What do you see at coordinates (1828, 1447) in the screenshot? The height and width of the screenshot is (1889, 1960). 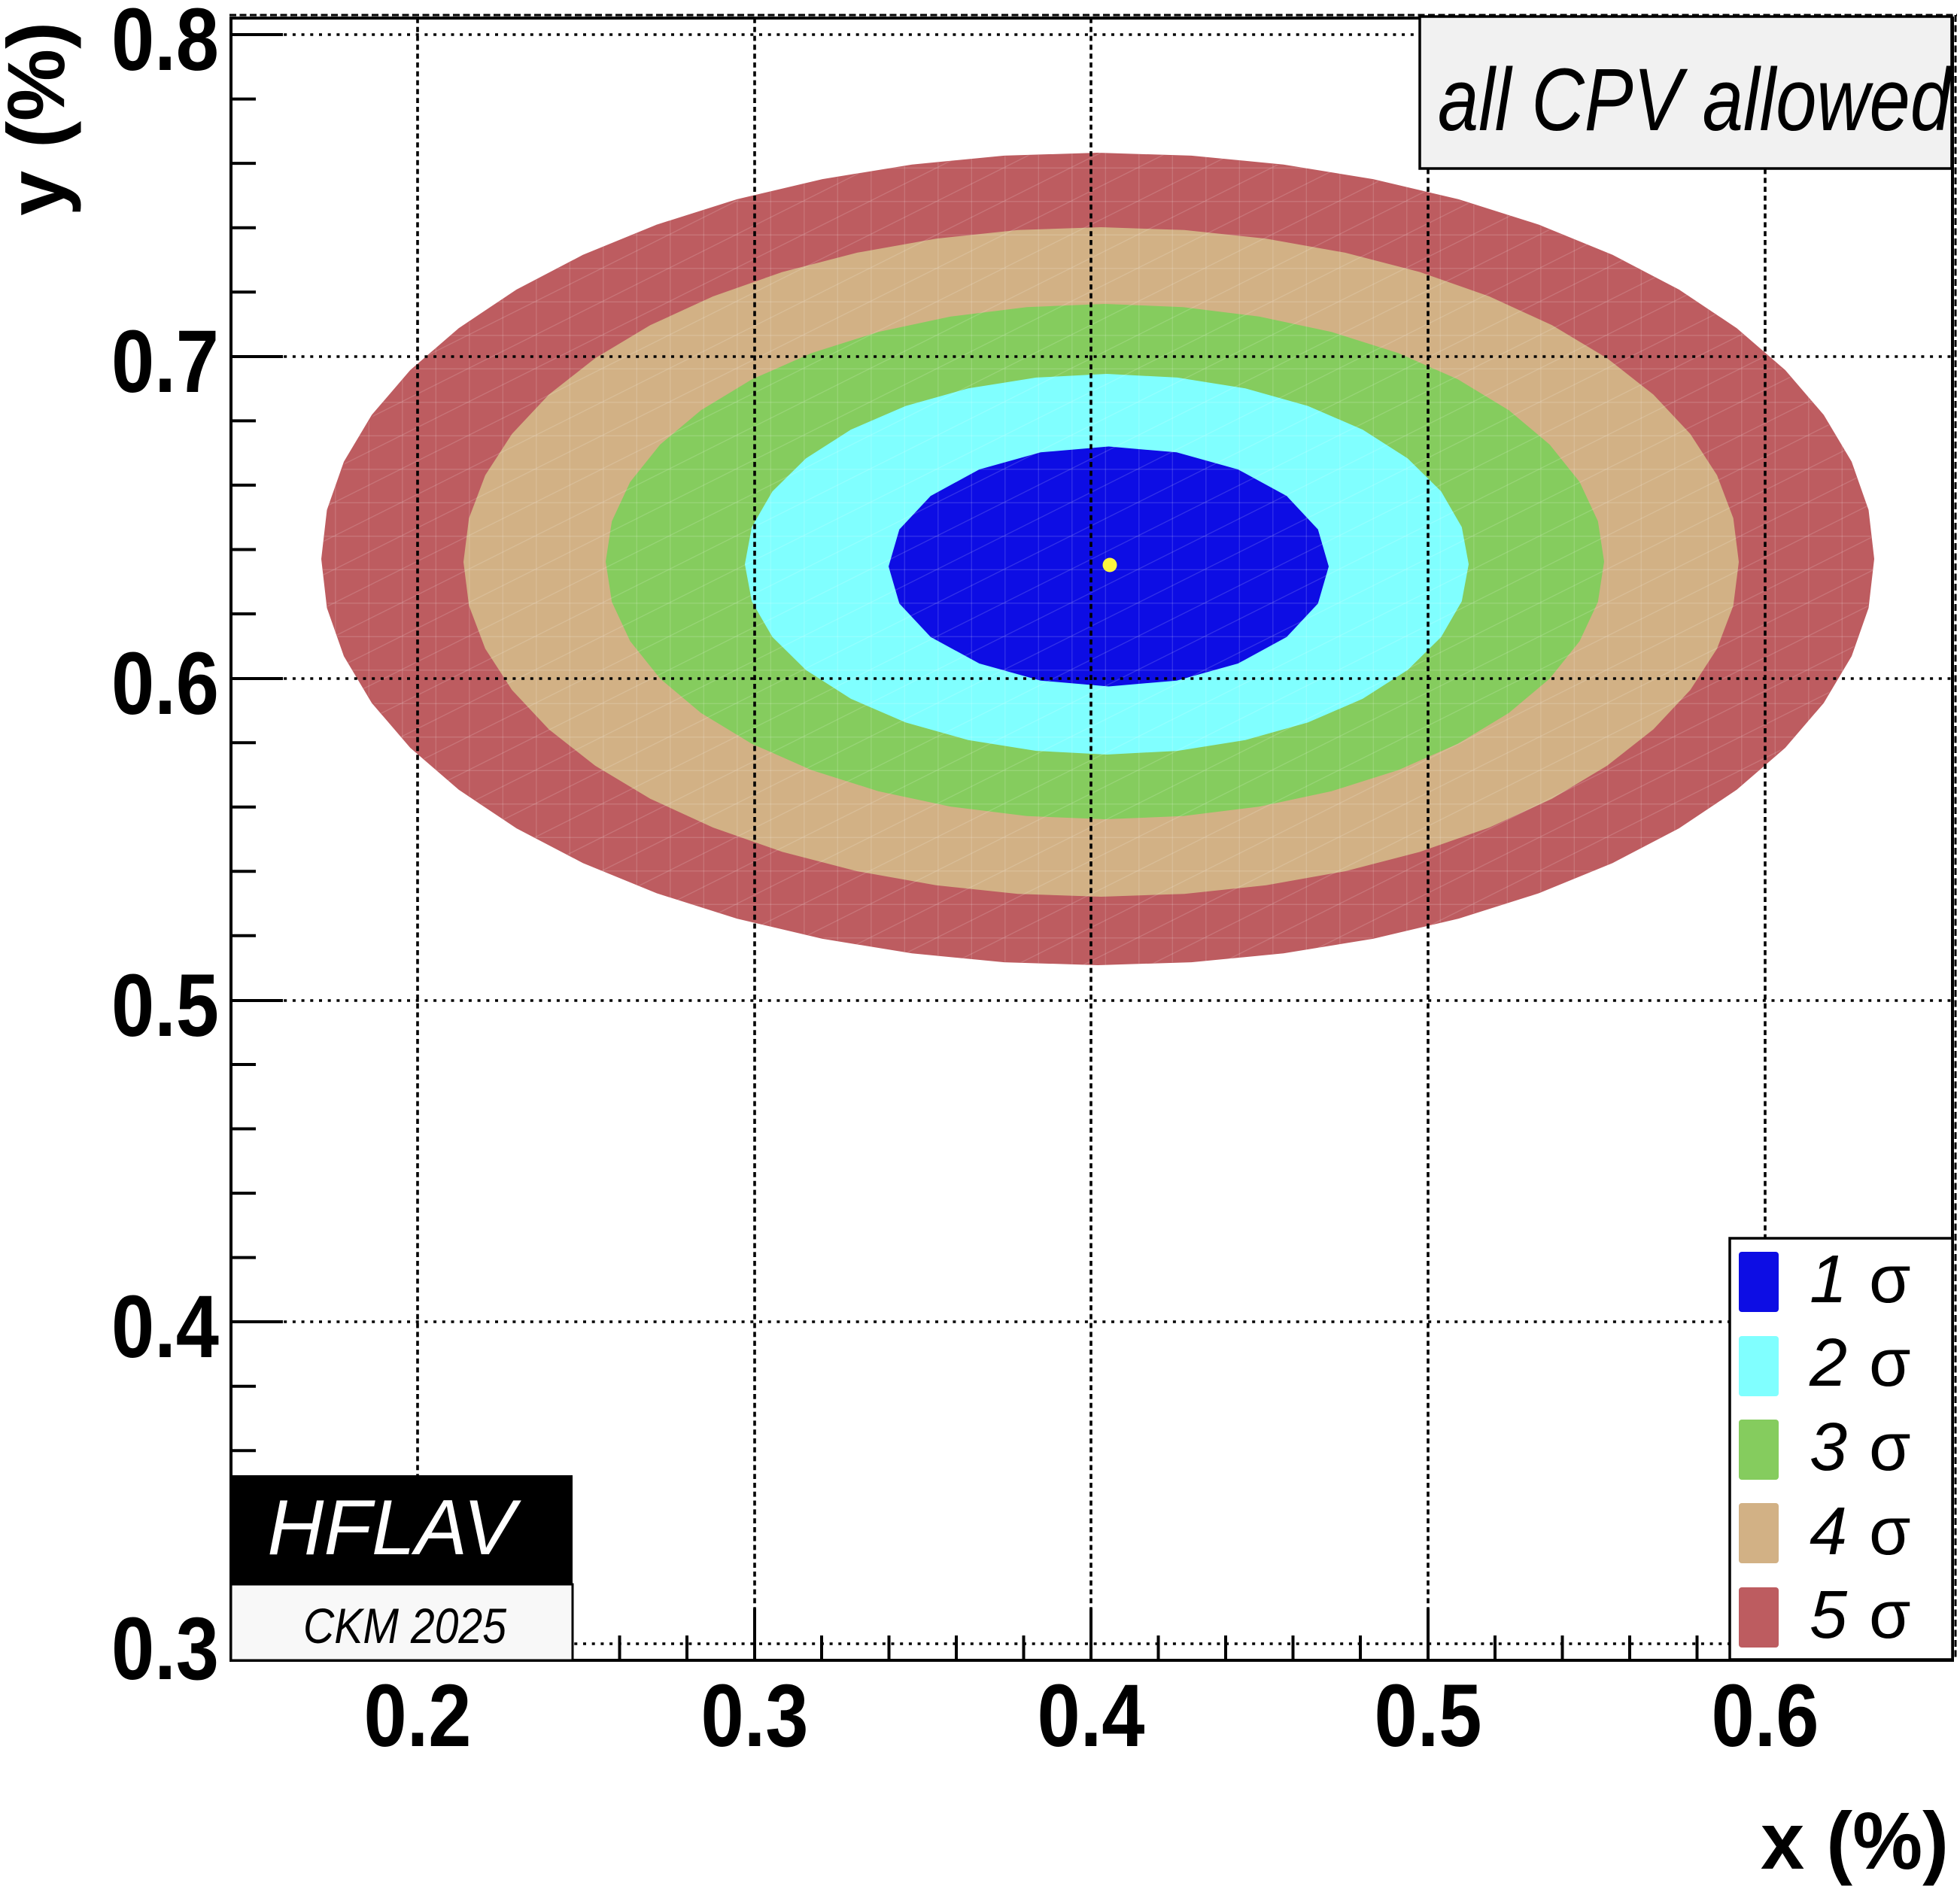 I see `svg-text: 3` at bounding box center [1828, 1447].